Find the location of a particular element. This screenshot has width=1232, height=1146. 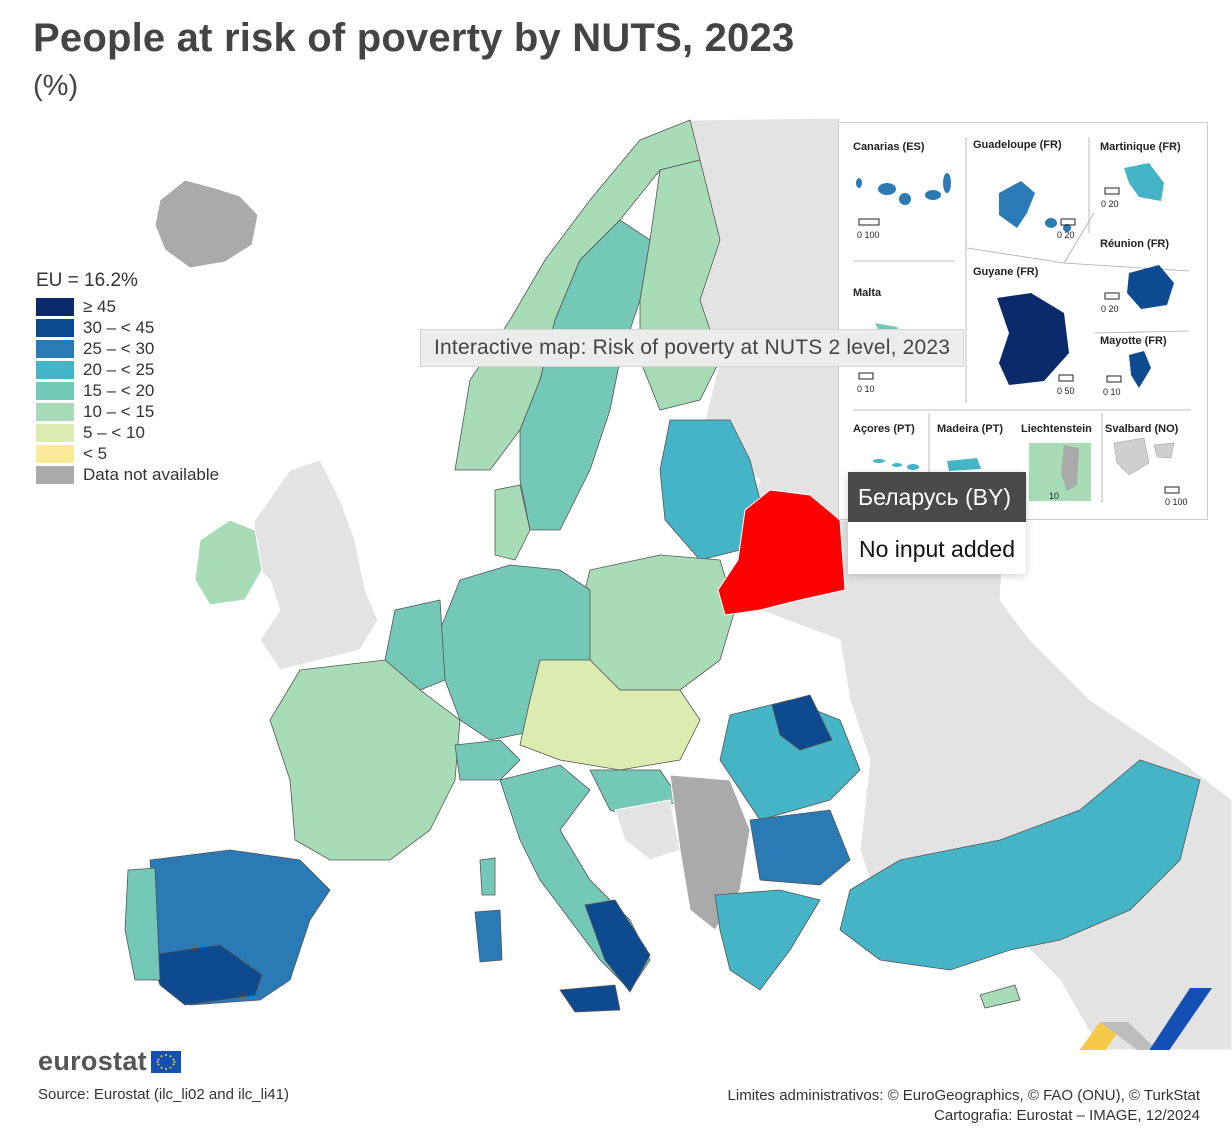

inset-liechtenstein-scale: 10 is located at coordinates (1054, 496).